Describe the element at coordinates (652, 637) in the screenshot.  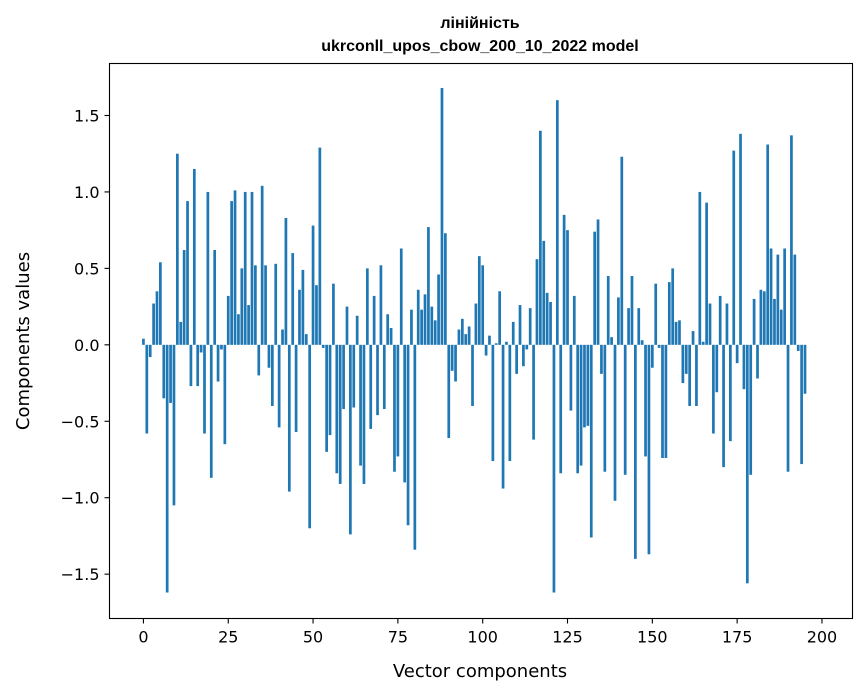
I see `x-tick-label: 150` at that location.